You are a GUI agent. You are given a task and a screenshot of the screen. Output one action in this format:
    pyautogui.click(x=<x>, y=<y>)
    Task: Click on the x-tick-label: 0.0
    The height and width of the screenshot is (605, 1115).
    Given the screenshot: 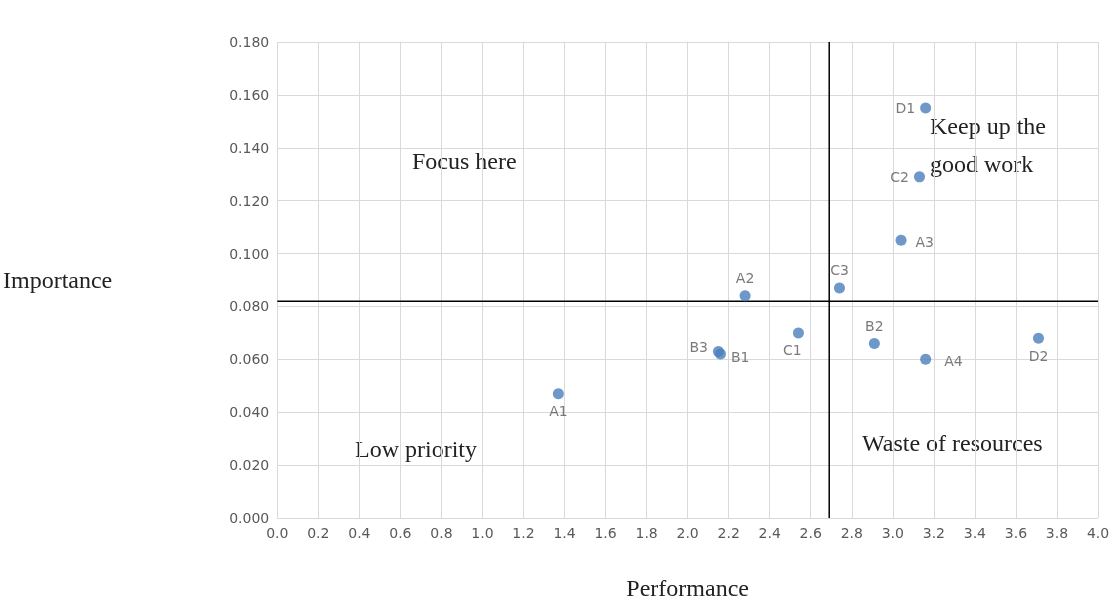 What is the action you would take?
    pyautogui.click(x=277, y=533)
    